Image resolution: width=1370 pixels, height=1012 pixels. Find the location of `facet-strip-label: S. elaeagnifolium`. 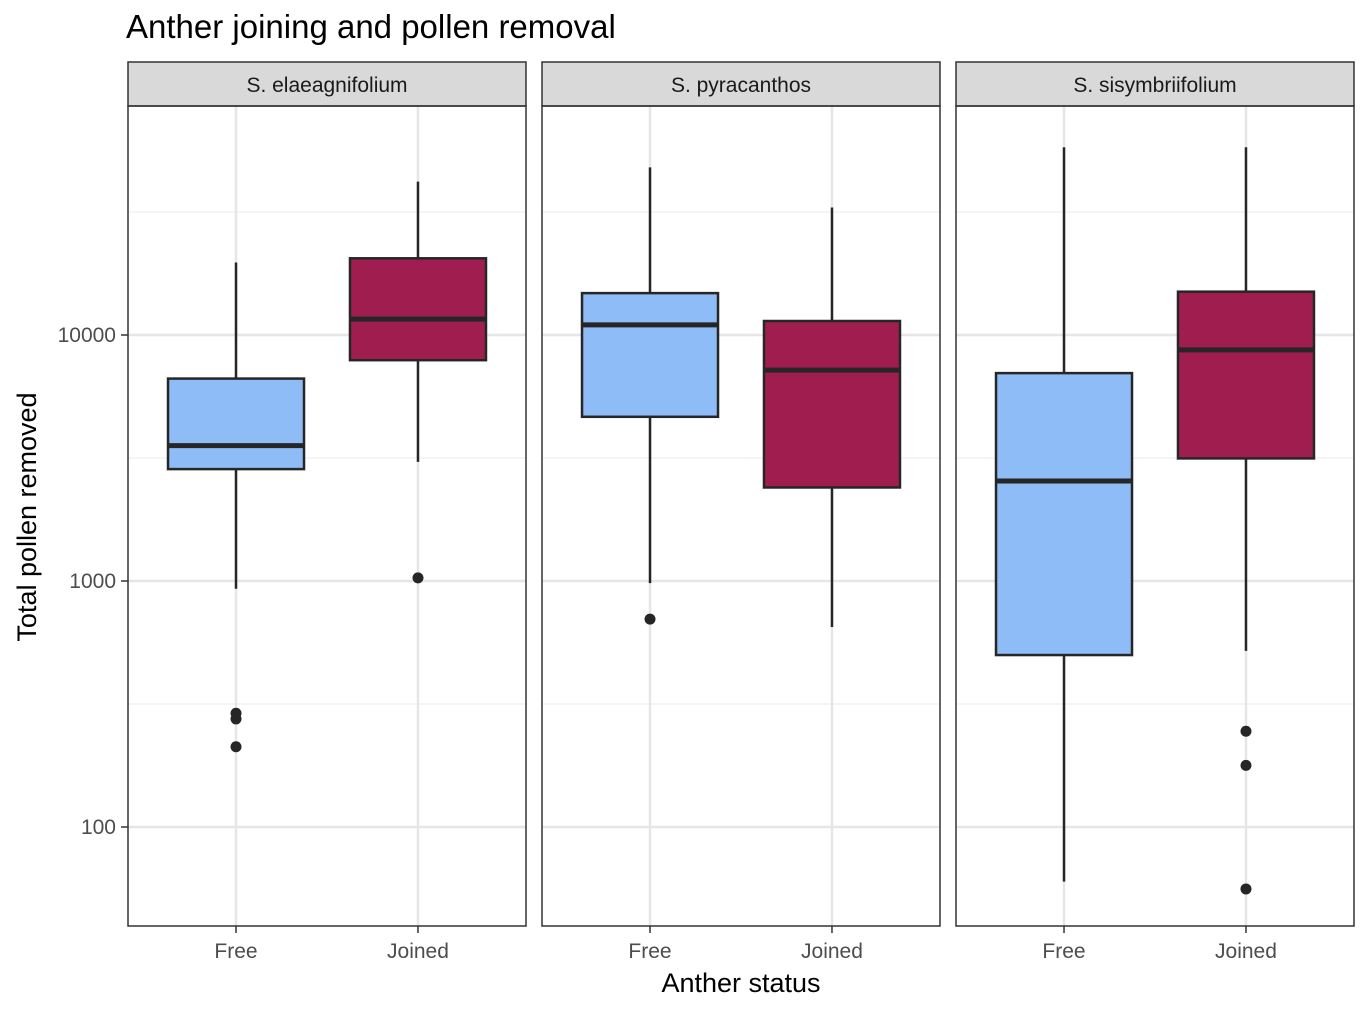

facet-strip-label: S. elaeagnifolium is located at coordinates (326, 85).